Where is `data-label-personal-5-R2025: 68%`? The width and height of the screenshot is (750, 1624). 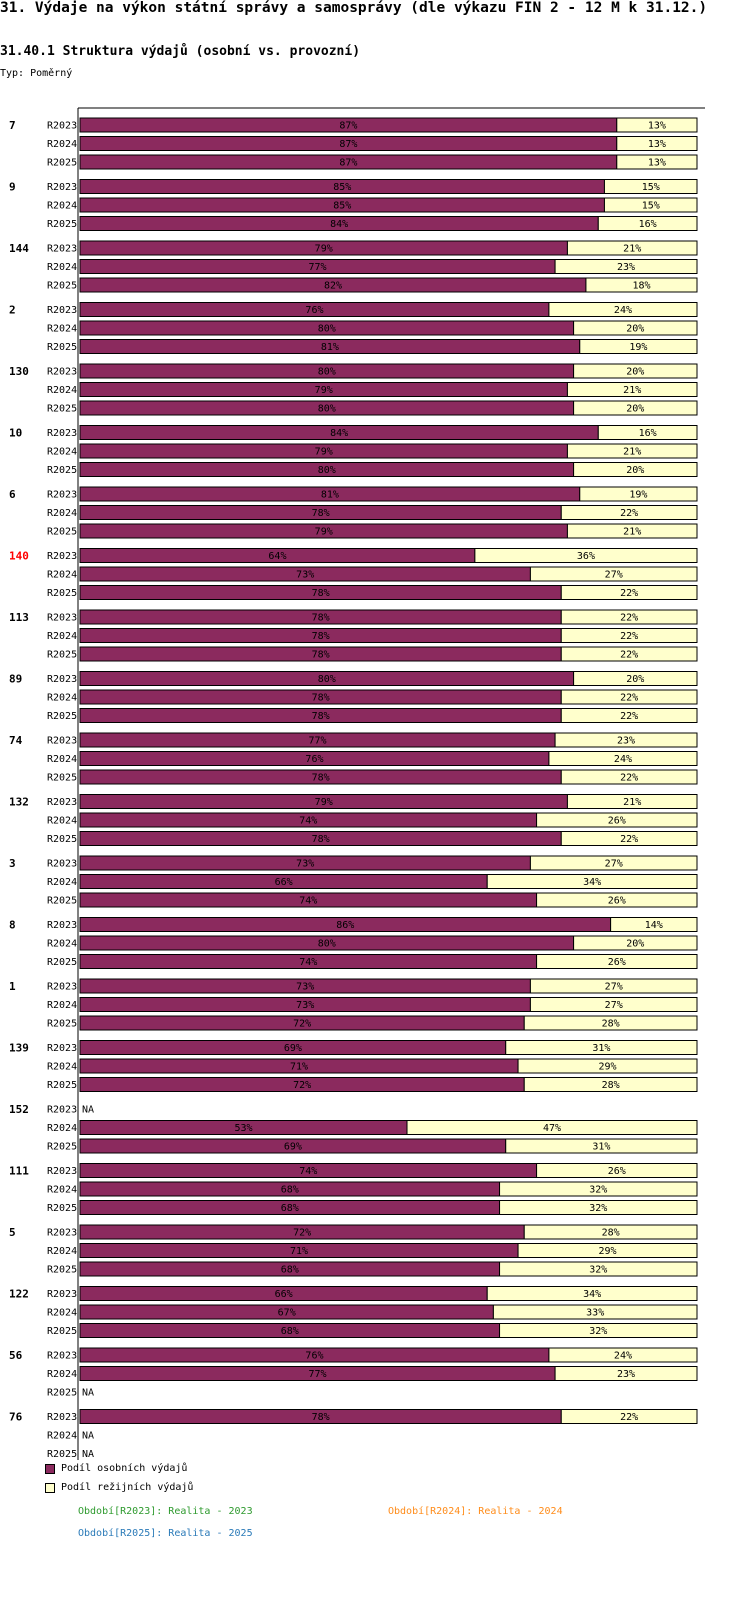 data-label-personal-5-R2025: 68% is located at coordinates (290, 1270).